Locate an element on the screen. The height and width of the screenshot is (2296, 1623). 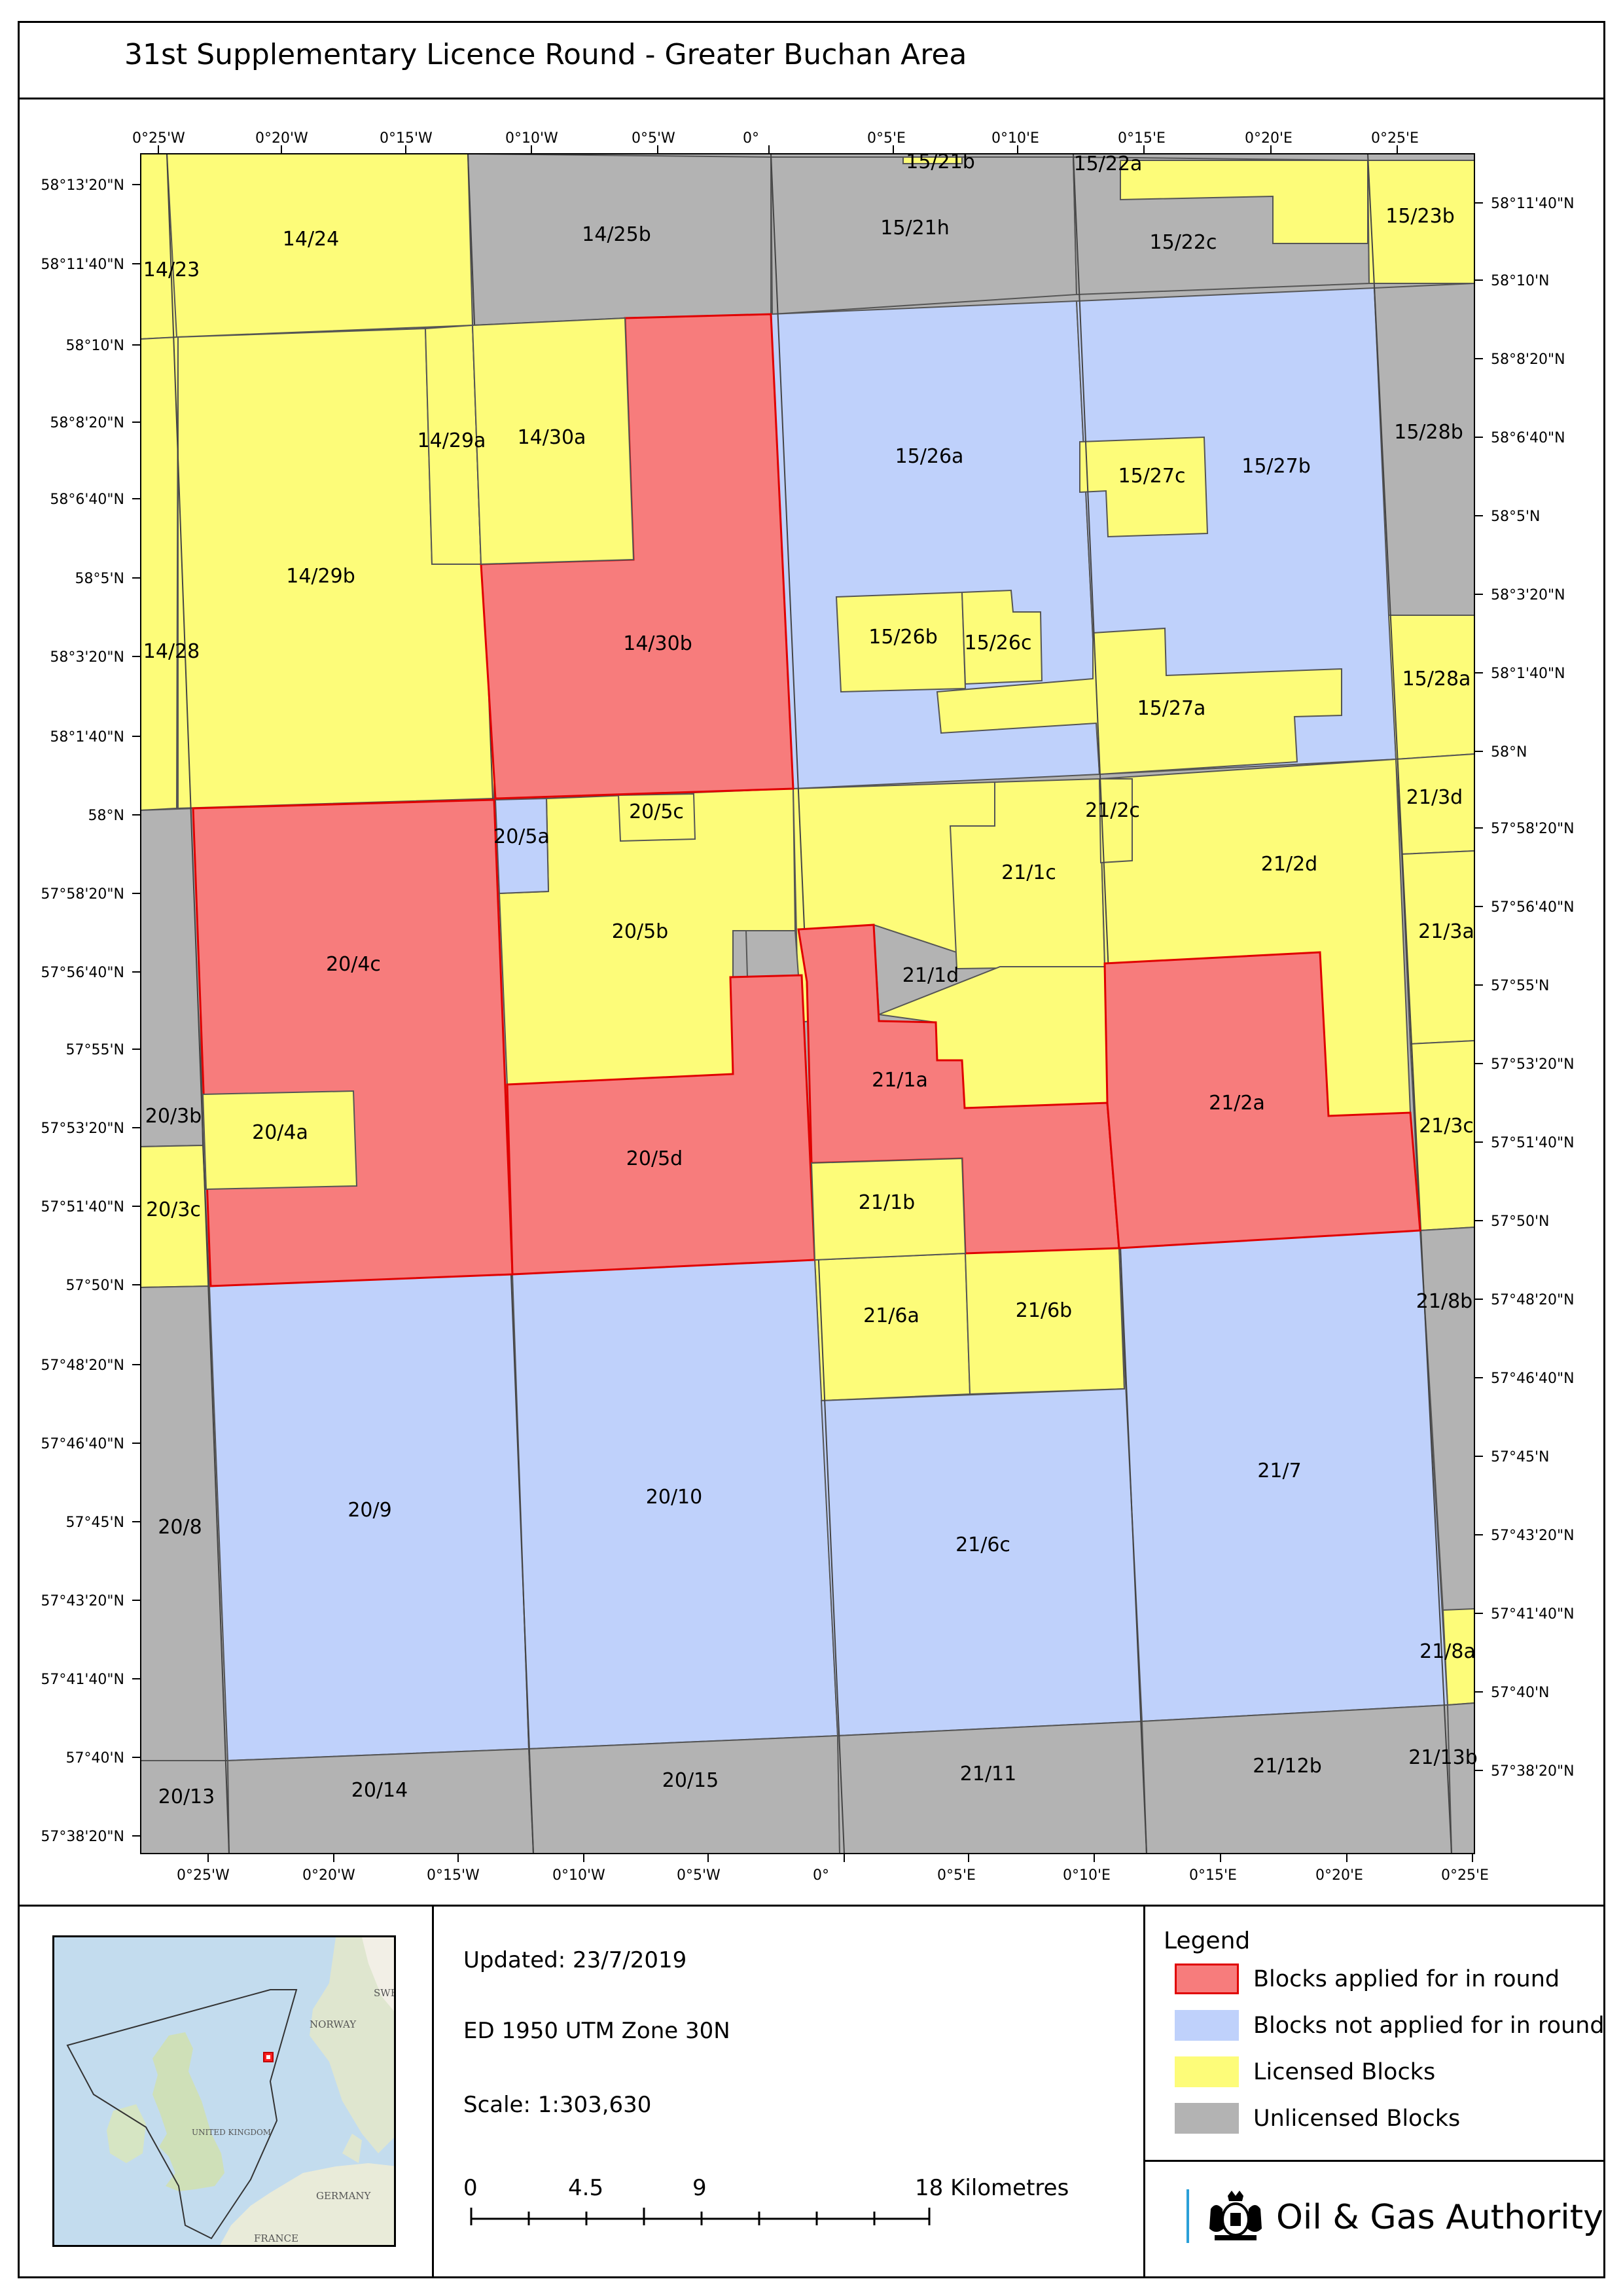
brand-accent-line is located at coordinates (1187, 2216).